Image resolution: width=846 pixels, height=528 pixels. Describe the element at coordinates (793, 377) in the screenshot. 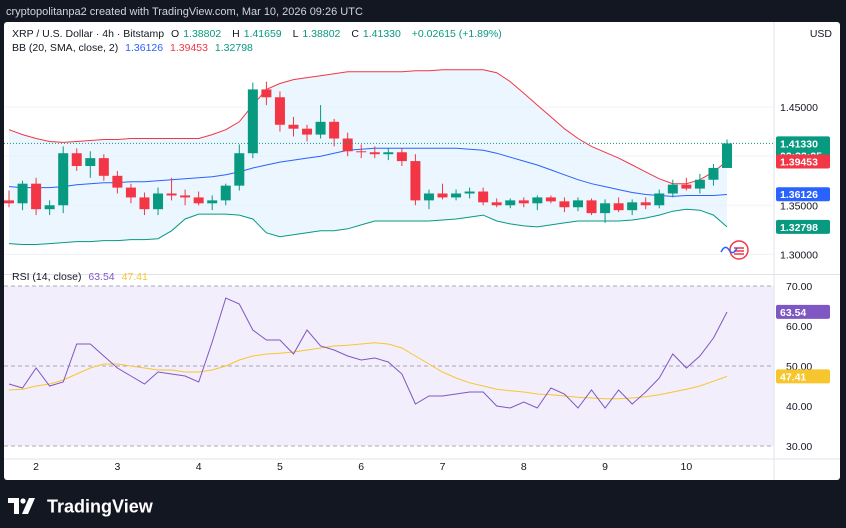

I see `tag-rsi-ma-text: 47.41` at that location.